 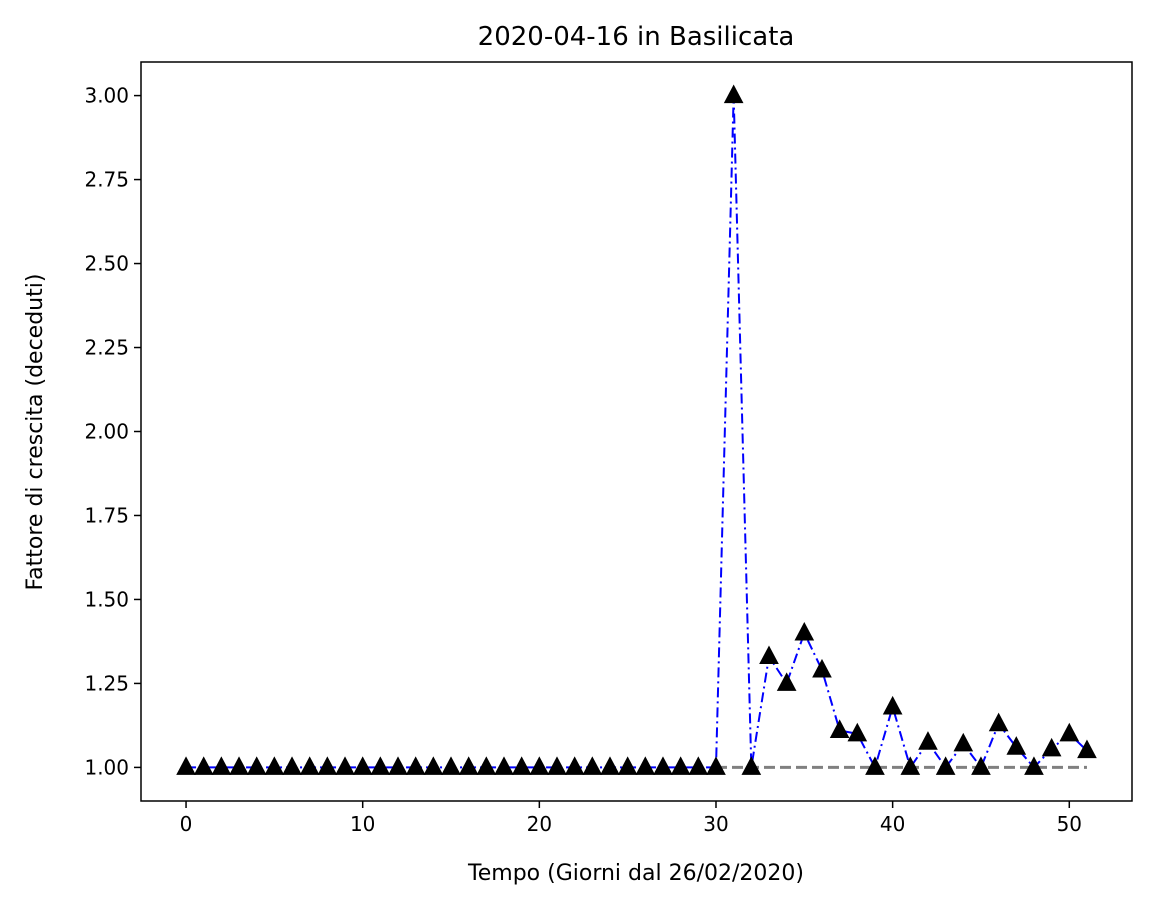 What do you see at coordinates (636, 37) in the screenshot?
I see `chart-title: 2020-04-16 in Basilicata` at bounding box center [636, 37].